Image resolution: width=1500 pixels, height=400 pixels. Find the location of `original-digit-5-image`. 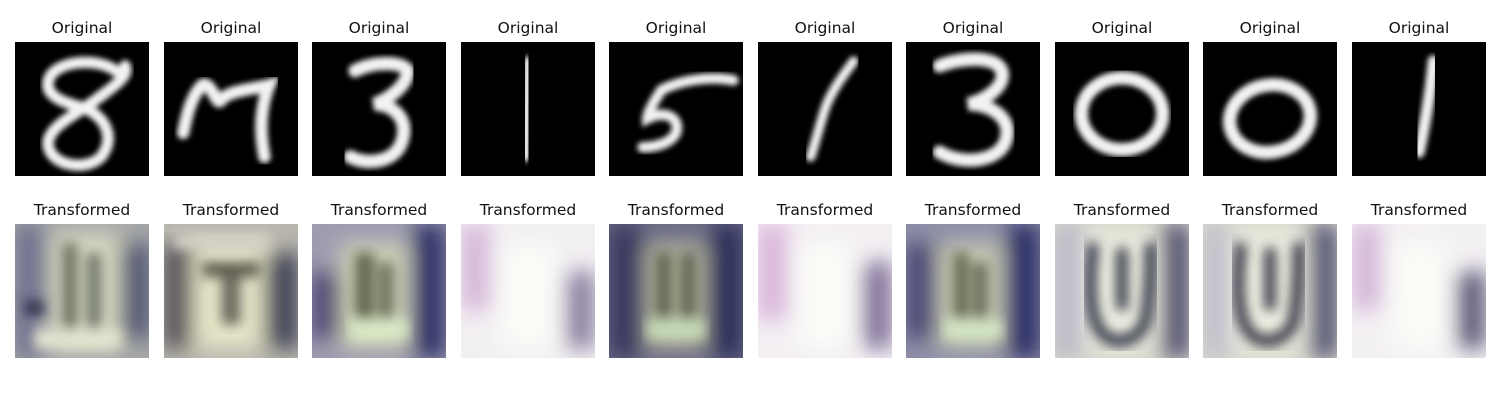

original-digit-5-image is located at coordinates (676, 109).